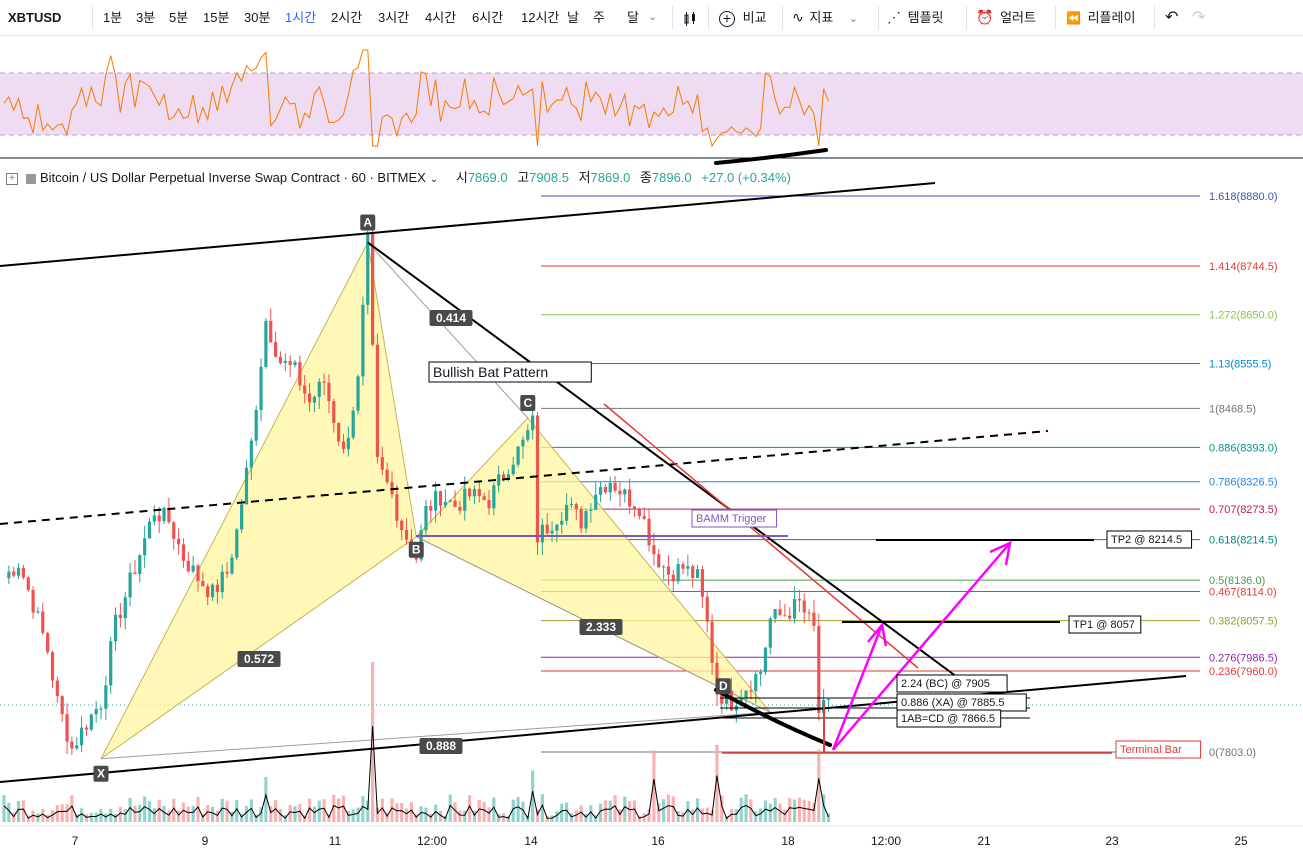  I want to click on legend-chevron-icon: ⌄, so click(434, 179).